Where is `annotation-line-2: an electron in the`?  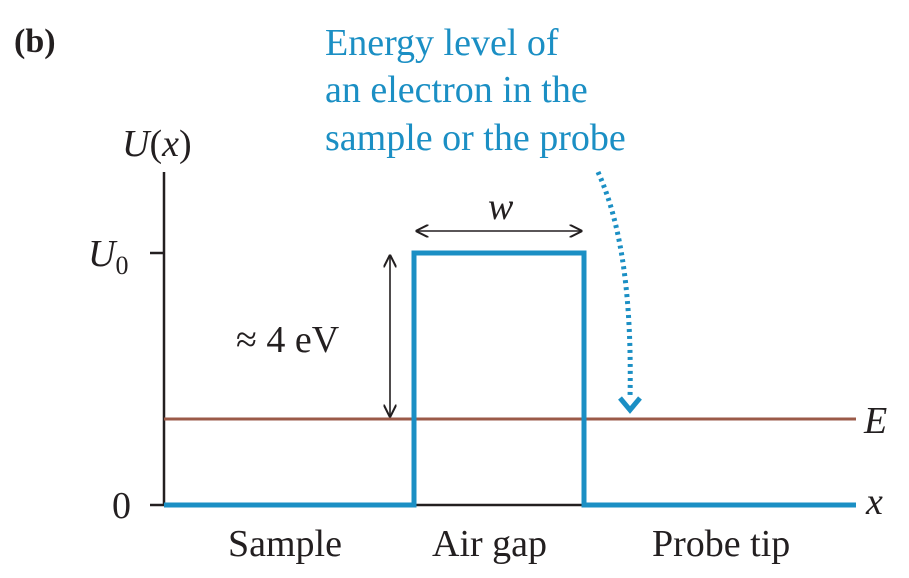 annotation-line-2: an electron in the is located at coordinates (456, 90).